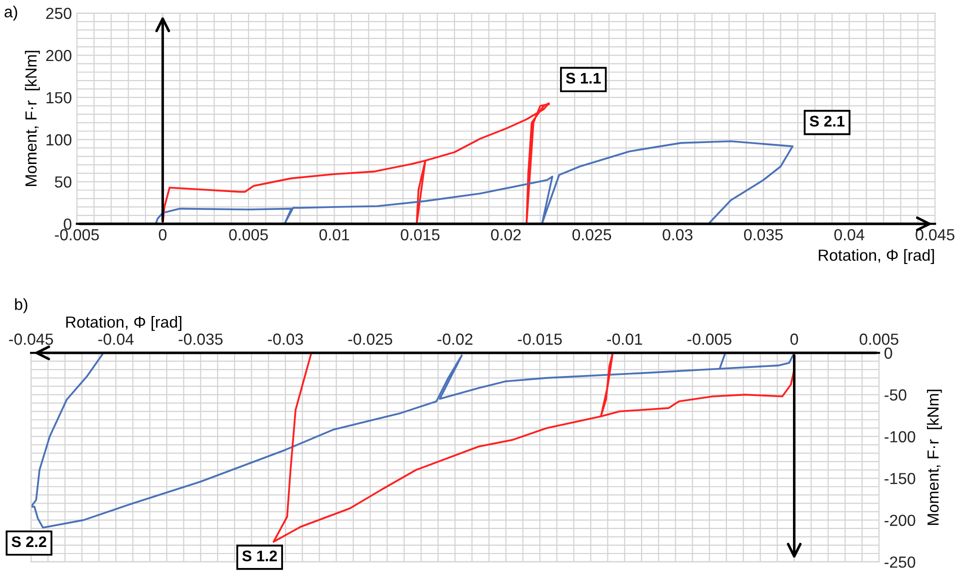 The width and height of the screenshot is (961, 571). What do you see at coordinates (59, 56) in the screenshot?
I see `y-tick-label: 200` at bounding box center [59, 56].